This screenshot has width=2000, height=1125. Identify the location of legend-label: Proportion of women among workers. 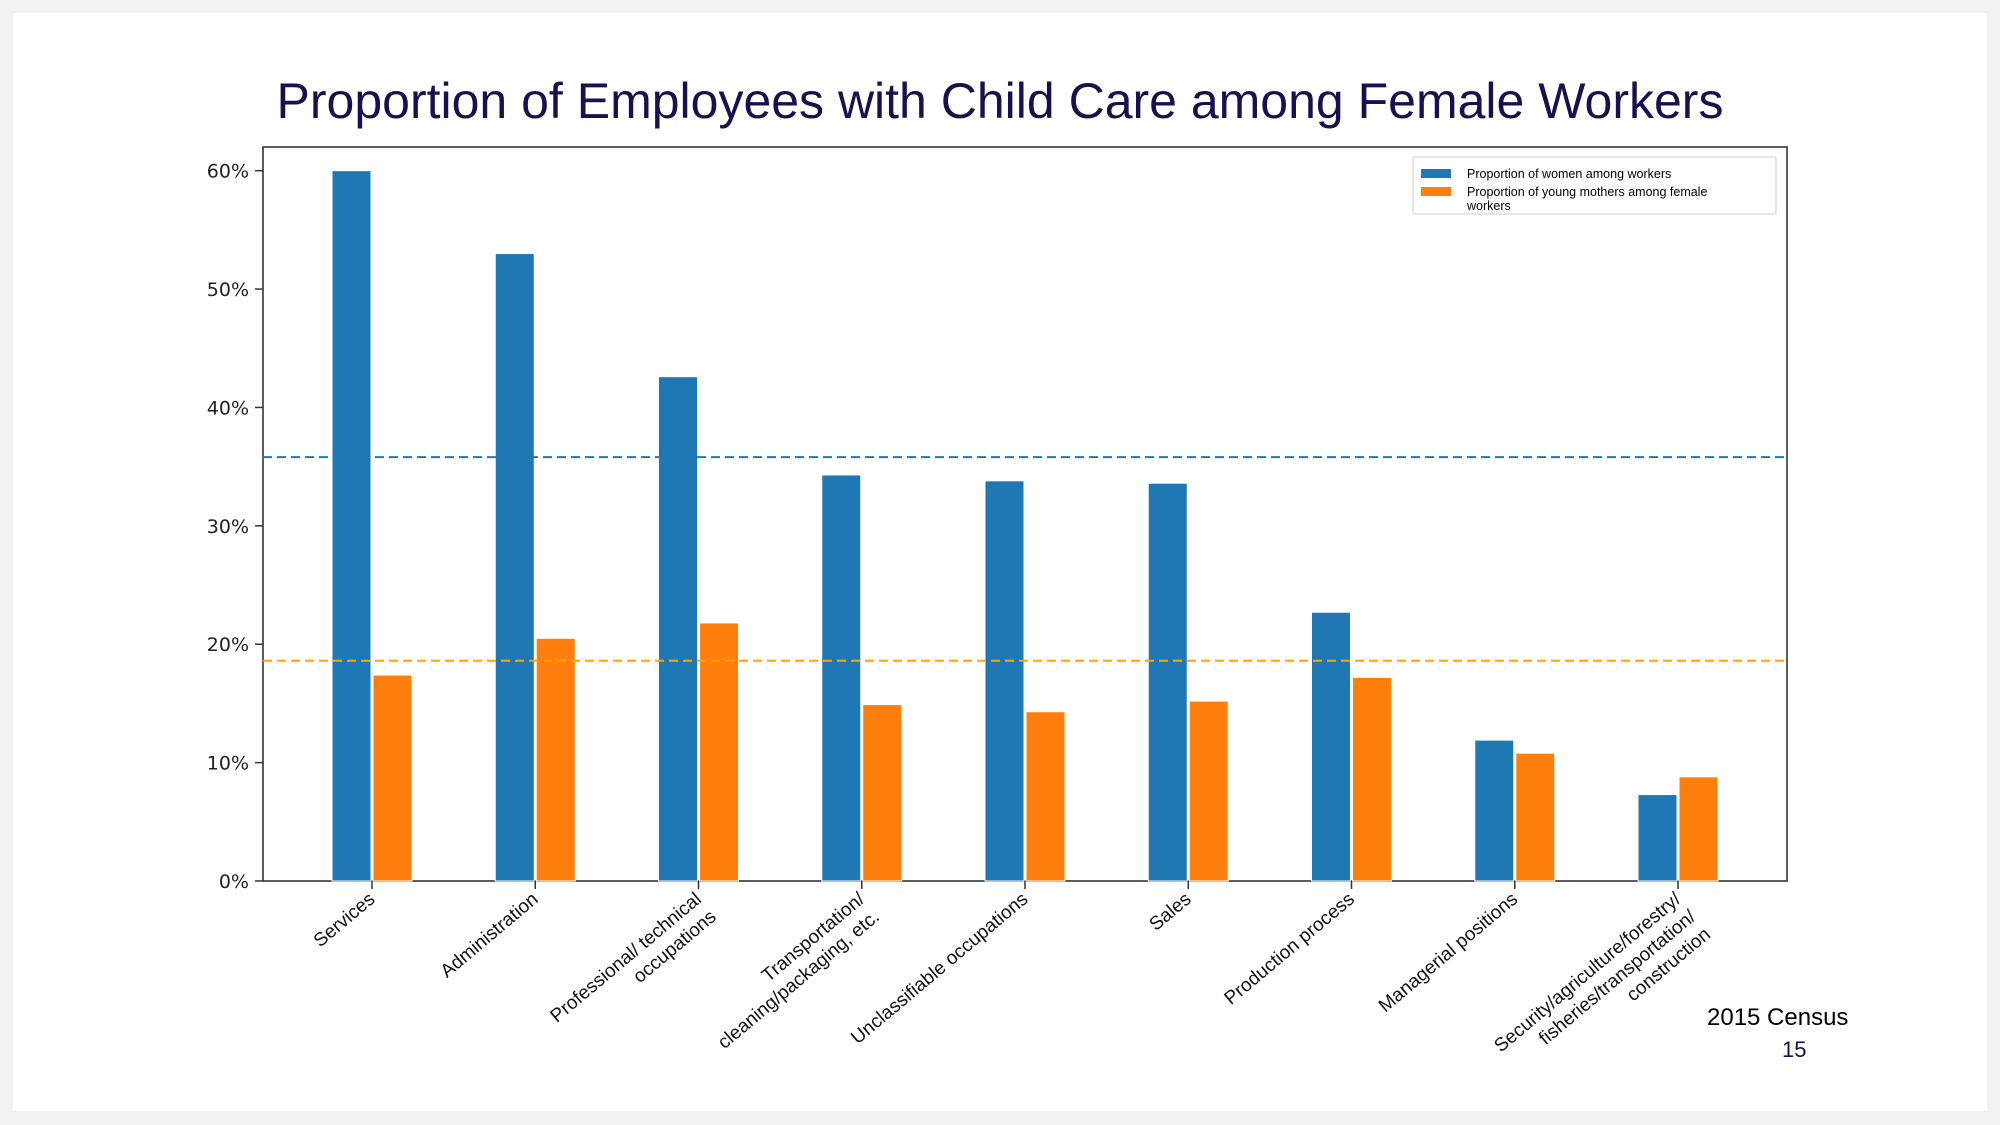
(1569, 174).